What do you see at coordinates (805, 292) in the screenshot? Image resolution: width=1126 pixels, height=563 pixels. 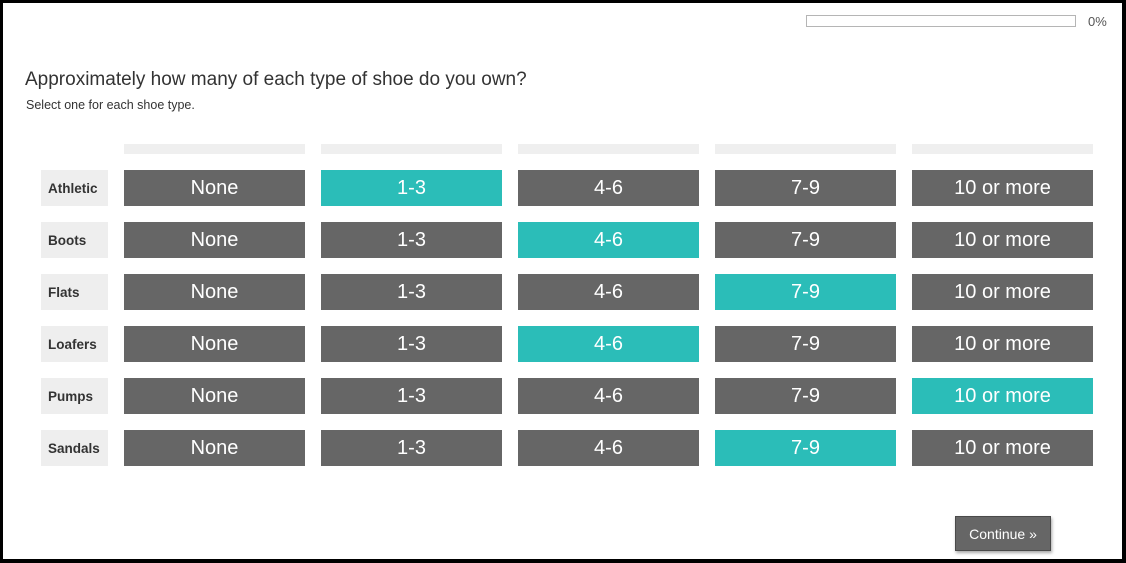 I see `option-flats-4: 7-9` at bounding box center [805, 292].